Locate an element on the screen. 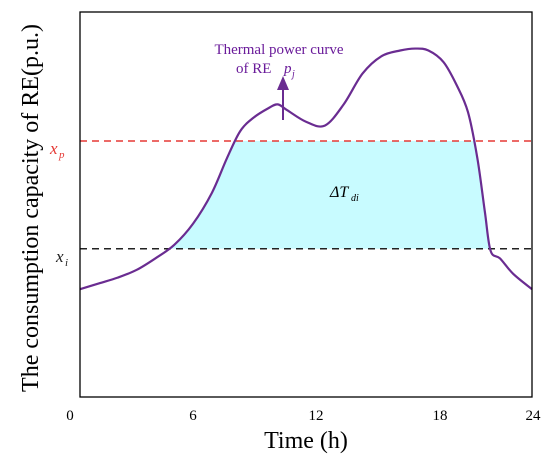 The width and height of the screenshot is (550, 462). curve-label-line1: Thermal power curve is located at coordinates (278, 50).